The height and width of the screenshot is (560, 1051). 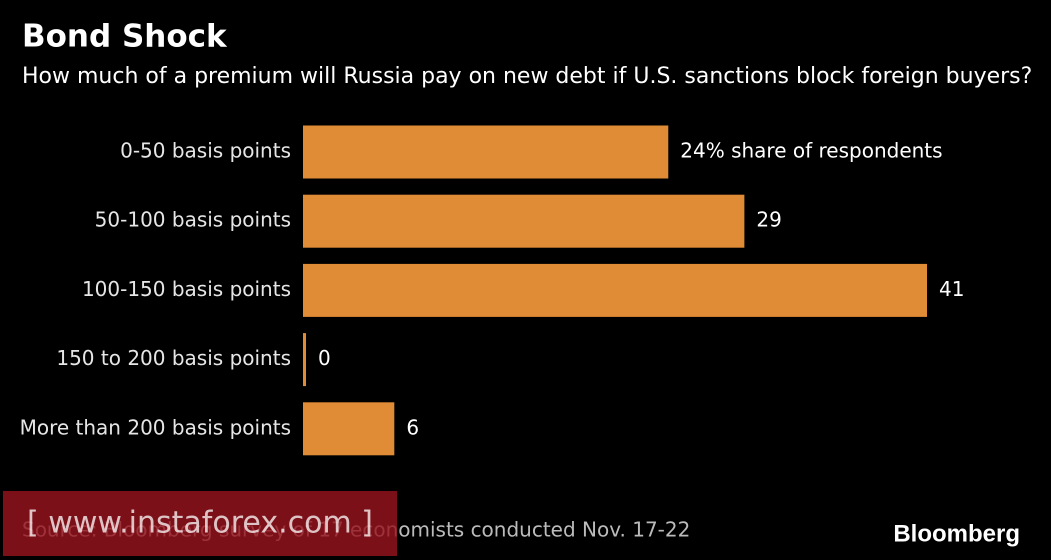 I want to click on watermark-box, so click(x=200, y=523).